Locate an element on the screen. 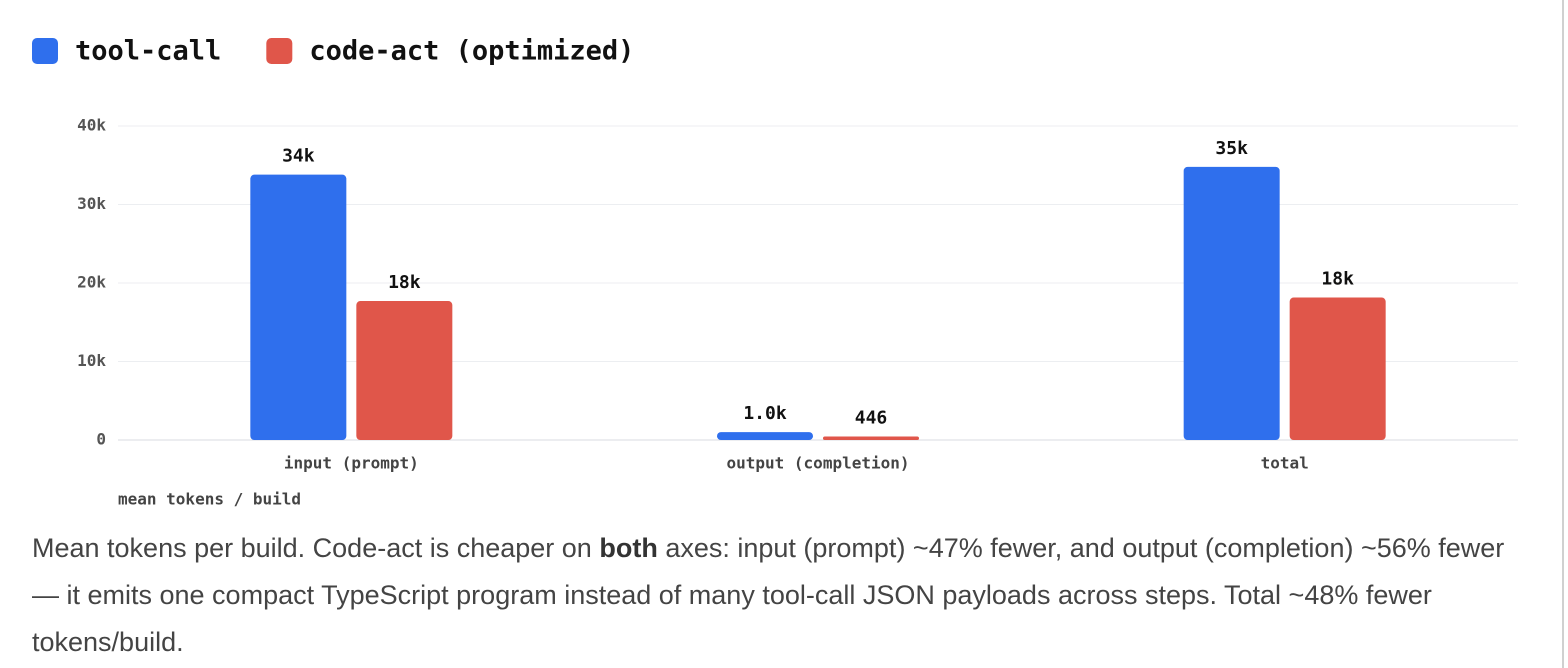  y-tick-label: 0 is located at coordinates (101, 439).